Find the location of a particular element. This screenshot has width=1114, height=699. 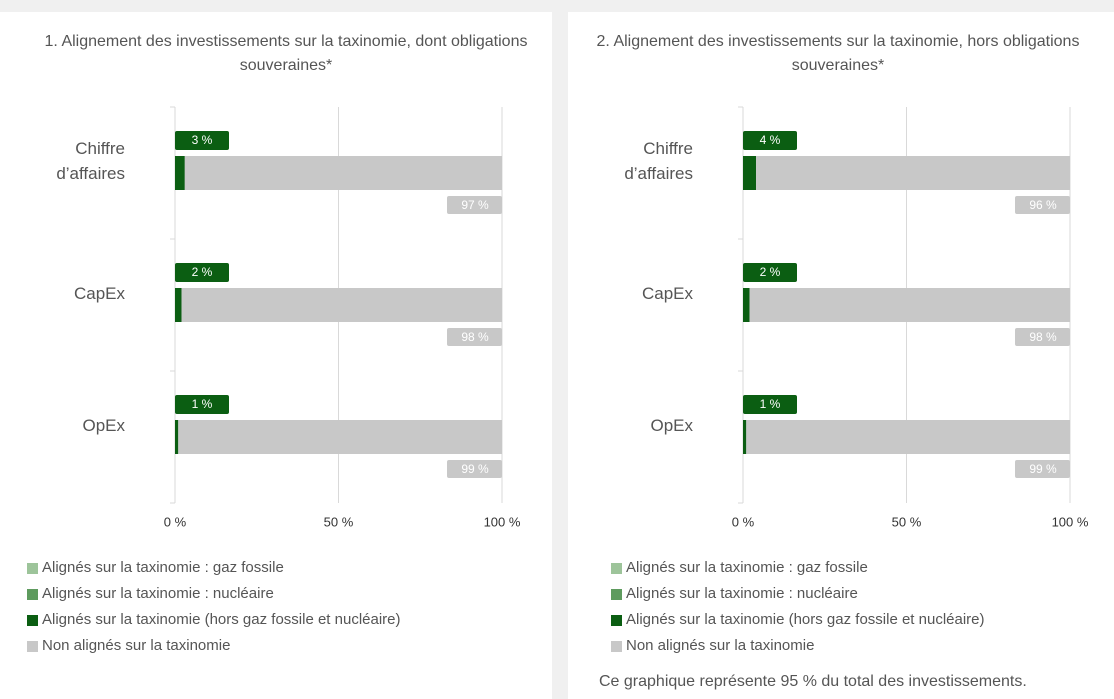

value-label: 3 % is located at coordinates (202, 140).